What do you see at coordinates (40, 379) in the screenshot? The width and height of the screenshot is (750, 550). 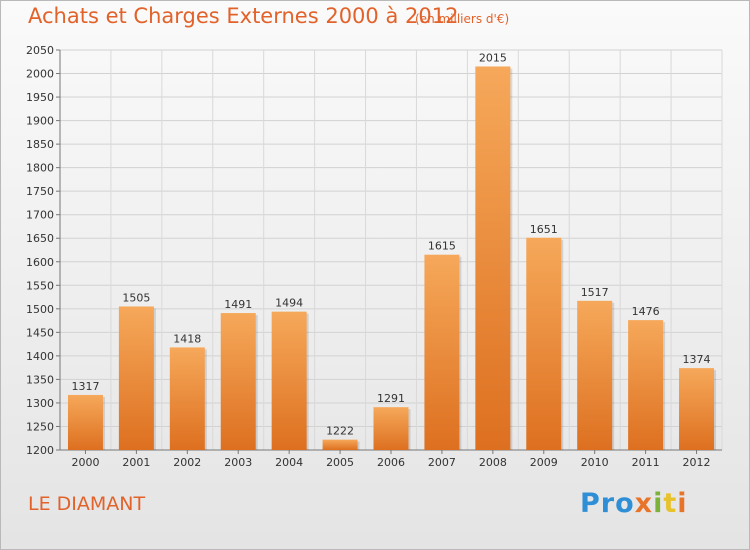 I see `y-tick-label: 1350` at bounding box center [40, 379].